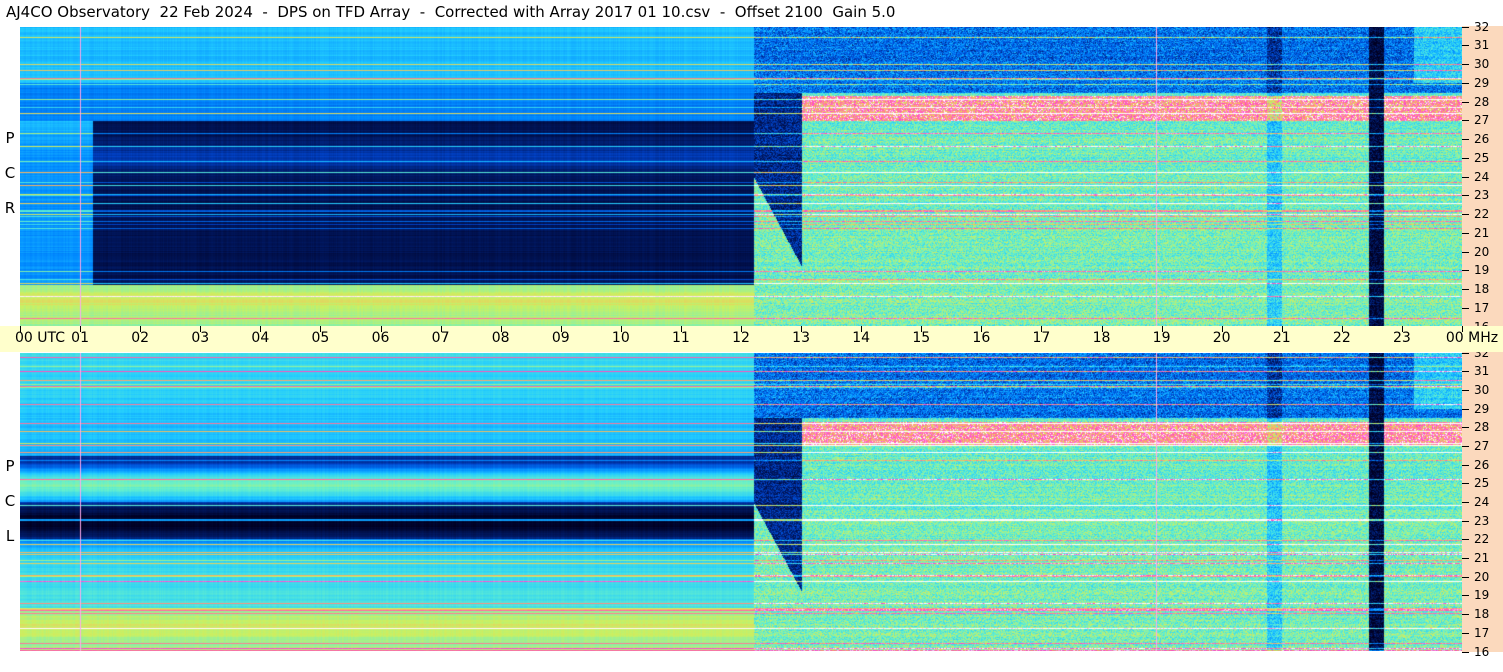  I want to click on time-tick-label: 05, so click(320, 338).